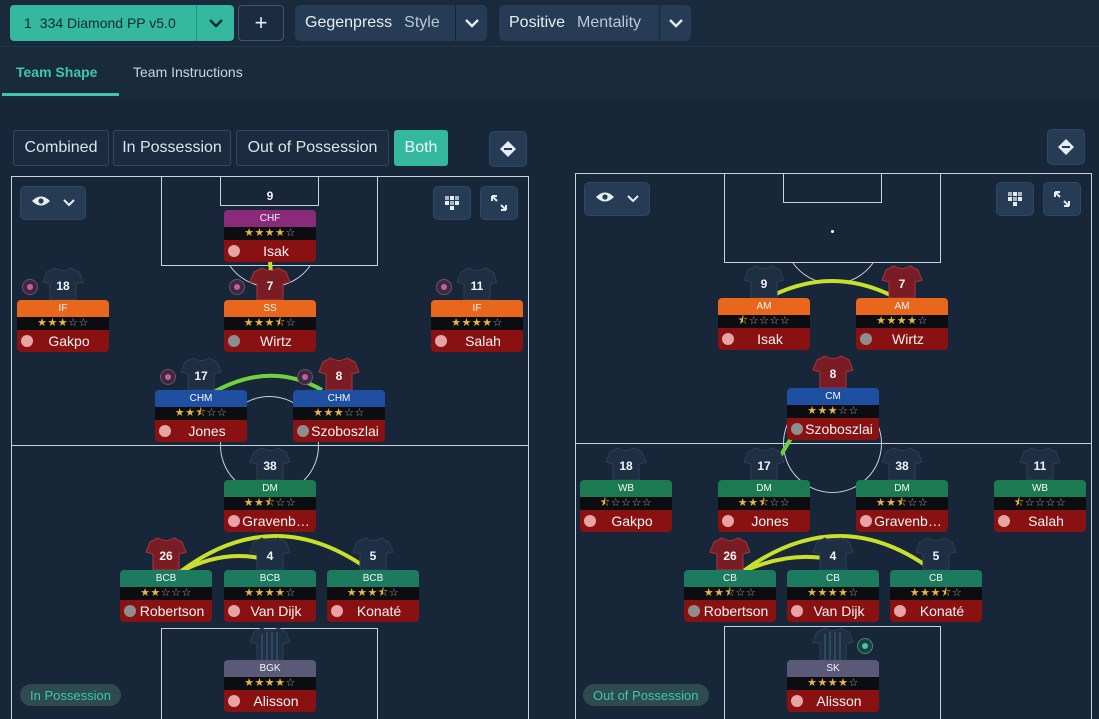  What do you see at coordinates (28, 23) in the screenshot?
I see `tactic-number: 1` at bounding box center [28, 23].